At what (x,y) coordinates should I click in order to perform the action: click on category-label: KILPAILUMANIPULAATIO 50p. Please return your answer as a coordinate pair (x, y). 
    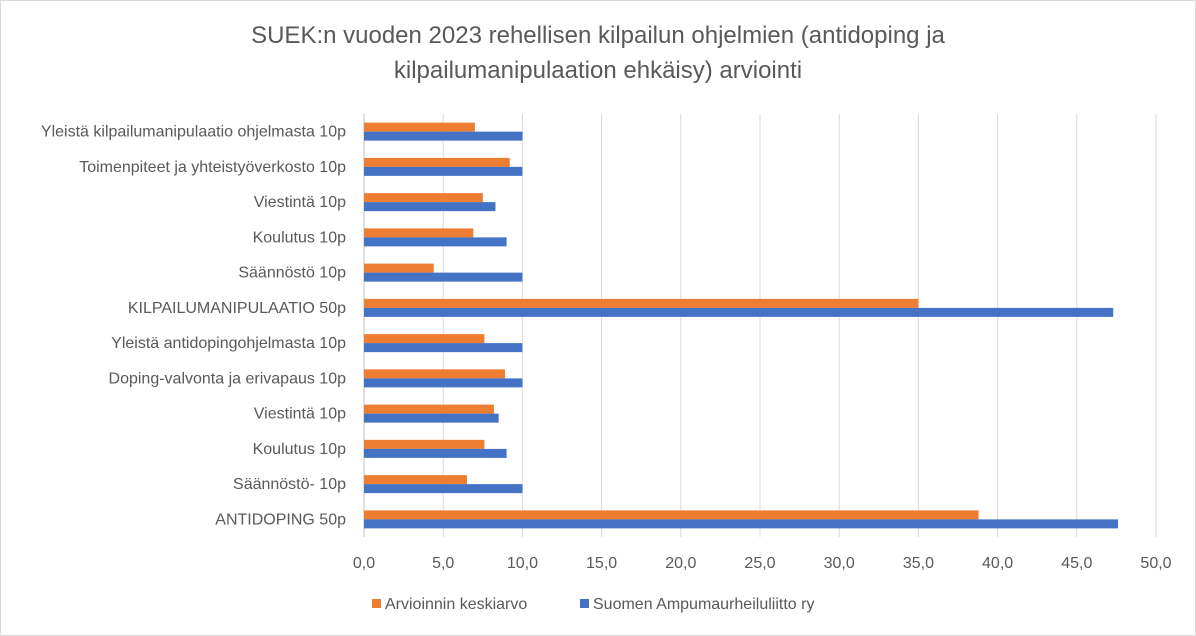
    Looking at the image, I should click on (237, 308).